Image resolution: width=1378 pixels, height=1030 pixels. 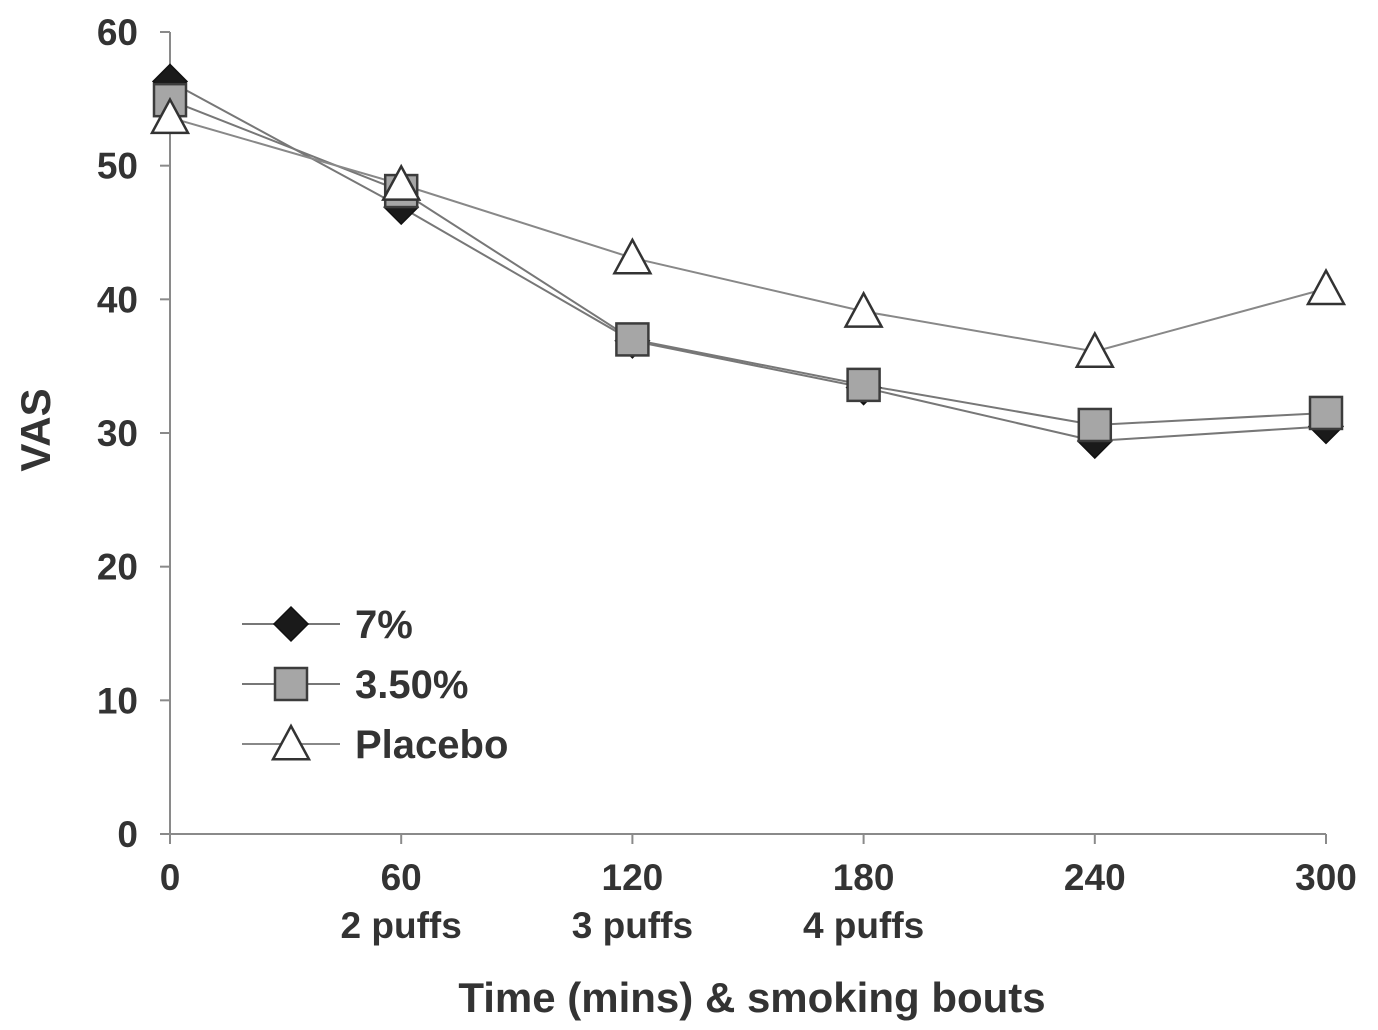 I want to click on x-tick-label: 240, so click(x=1095, y=877).